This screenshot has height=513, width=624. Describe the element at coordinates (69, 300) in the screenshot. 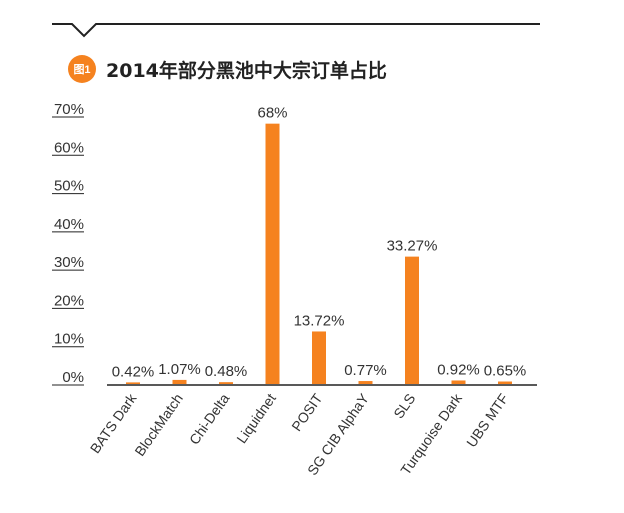

I see `y-tick-label: 20%` at that location.